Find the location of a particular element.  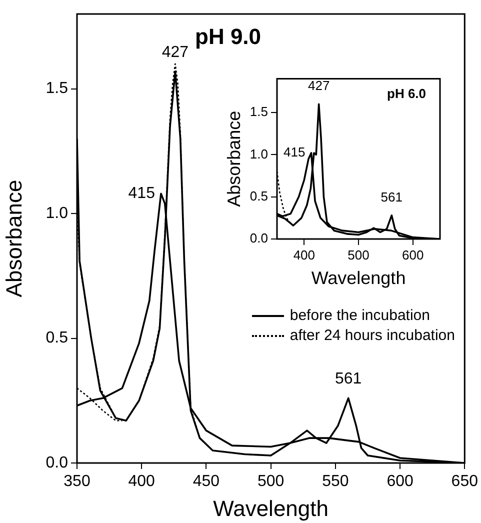

x-tick-label: 550 is located at coordinates (335, 481).